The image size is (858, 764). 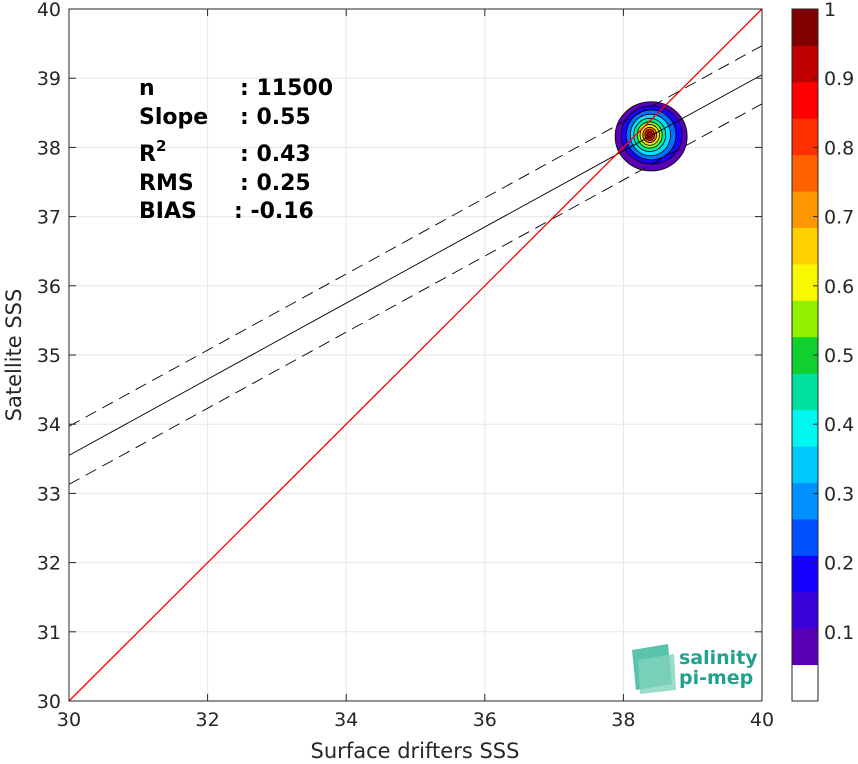 I want to click on stat-bias-value: : -0.16, so click(x=274, y=211).